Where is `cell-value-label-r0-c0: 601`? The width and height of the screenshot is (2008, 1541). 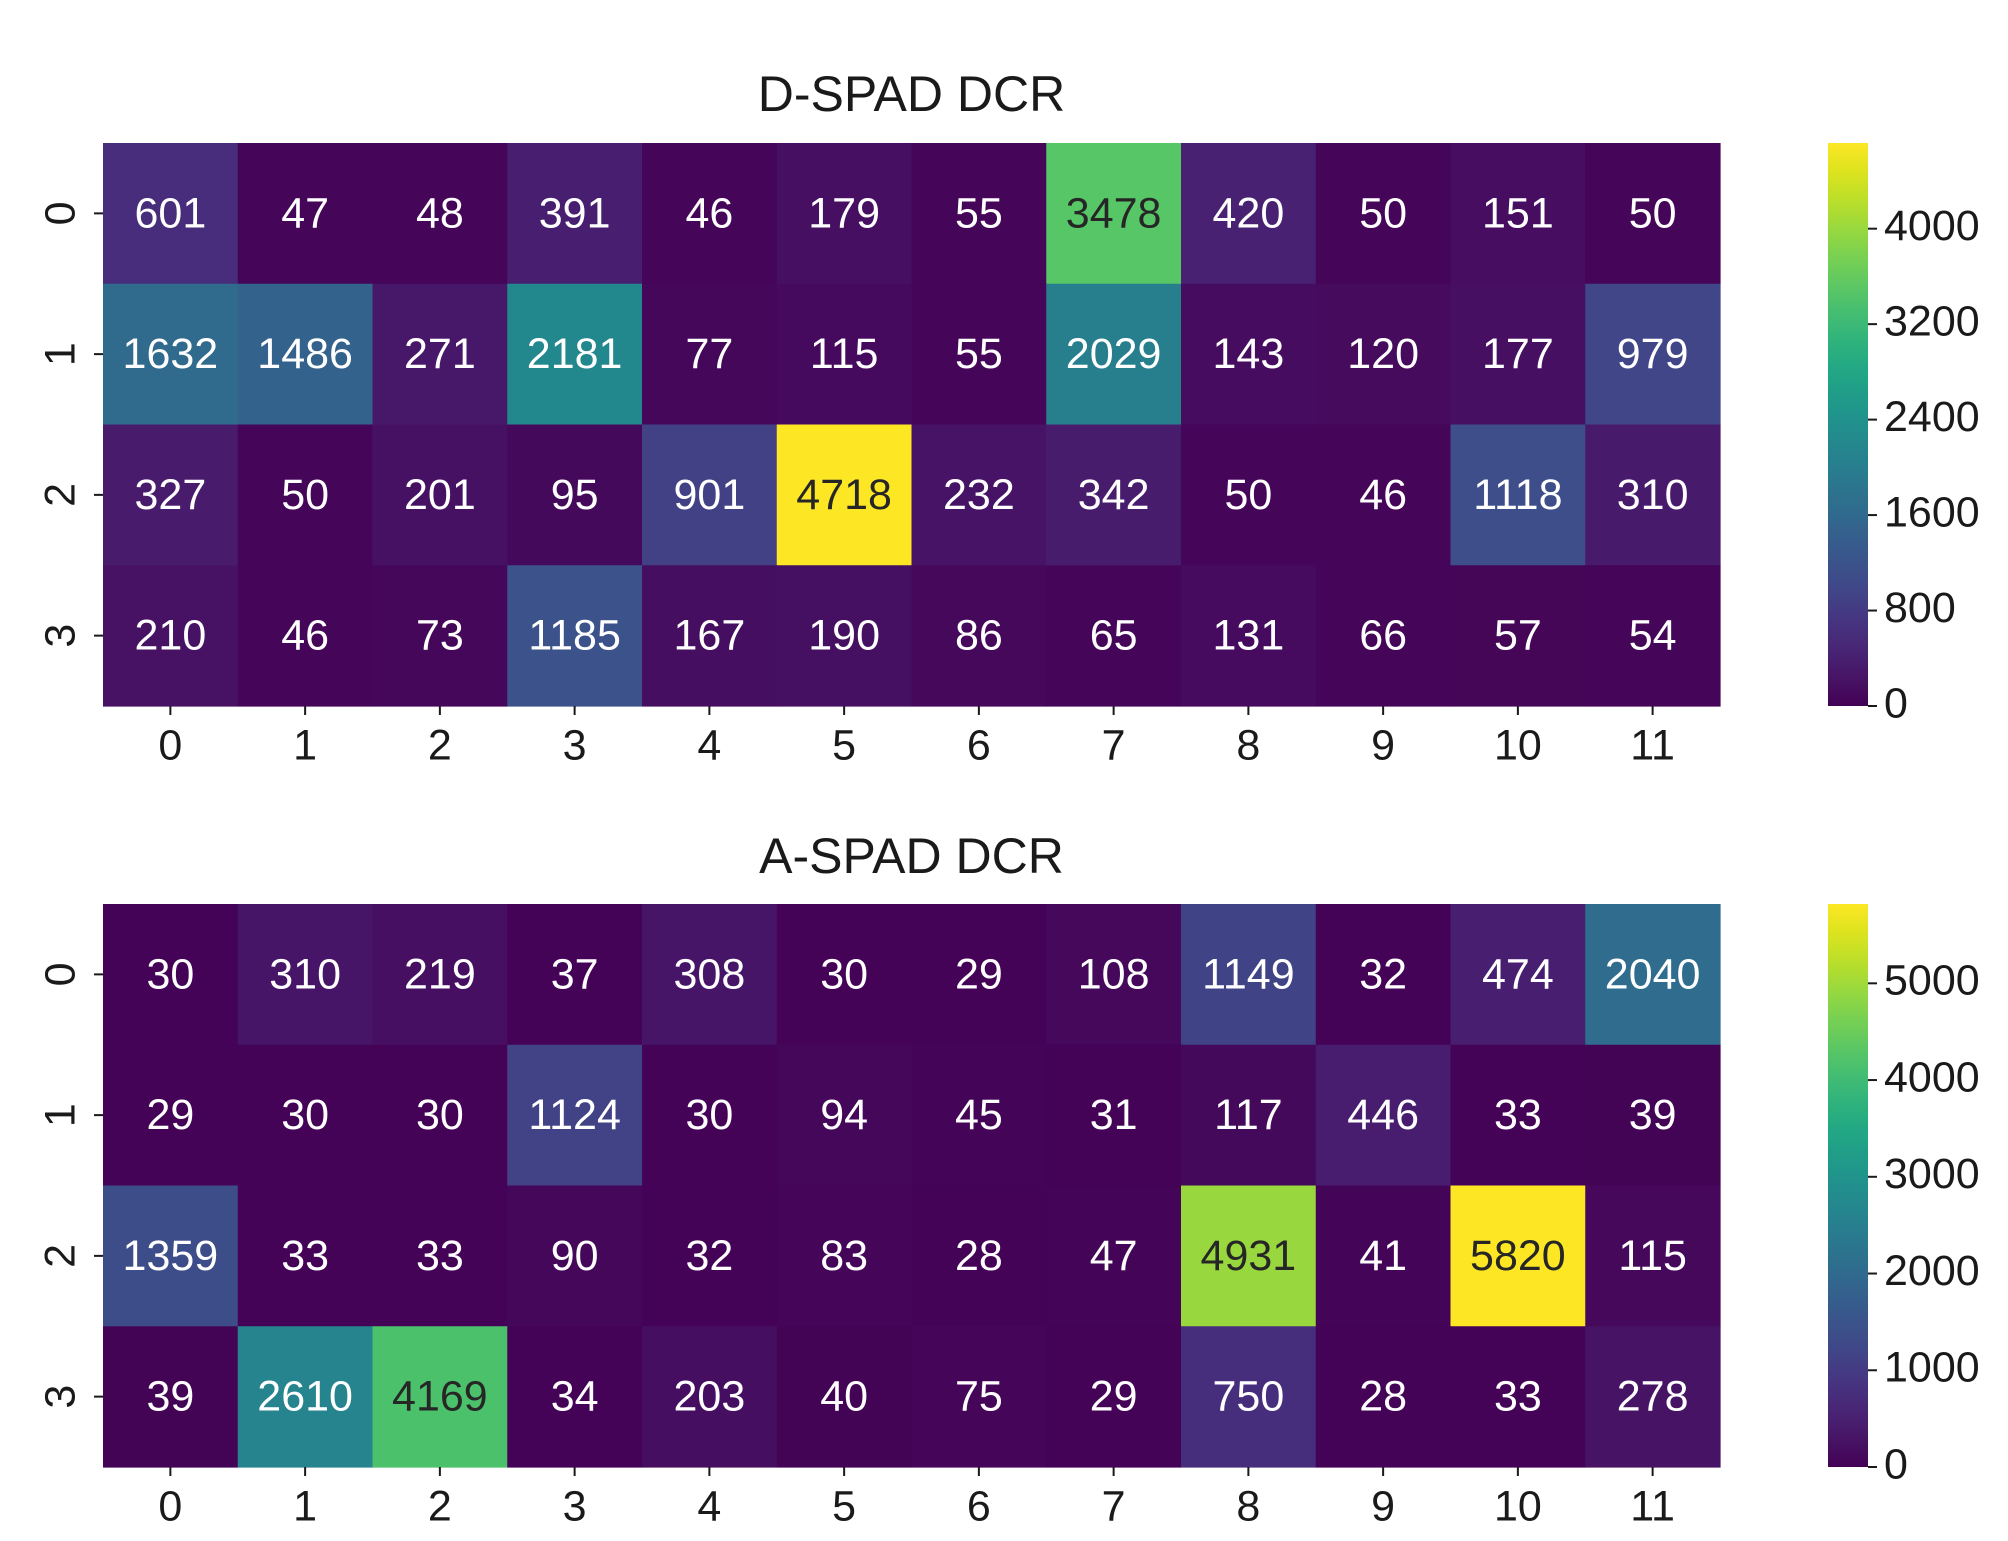
cell-value-label-r0-c0: 601 is located at coordinates (171, 213).